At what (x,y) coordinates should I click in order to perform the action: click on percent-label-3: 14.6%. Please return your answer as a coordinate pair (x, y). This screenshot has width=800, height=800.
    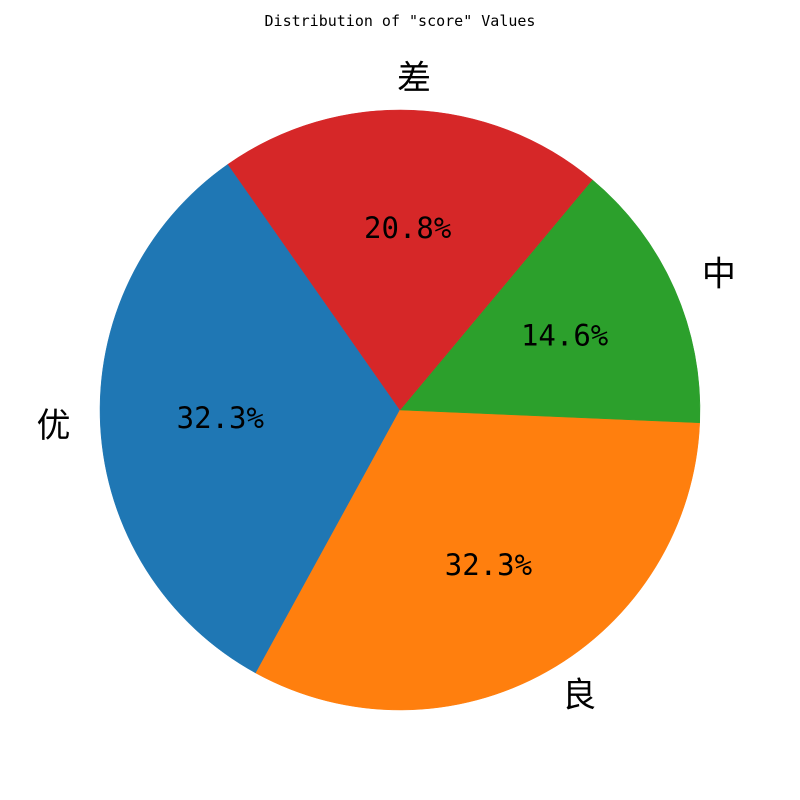
    Looking at the image, I should click on (564, 335).